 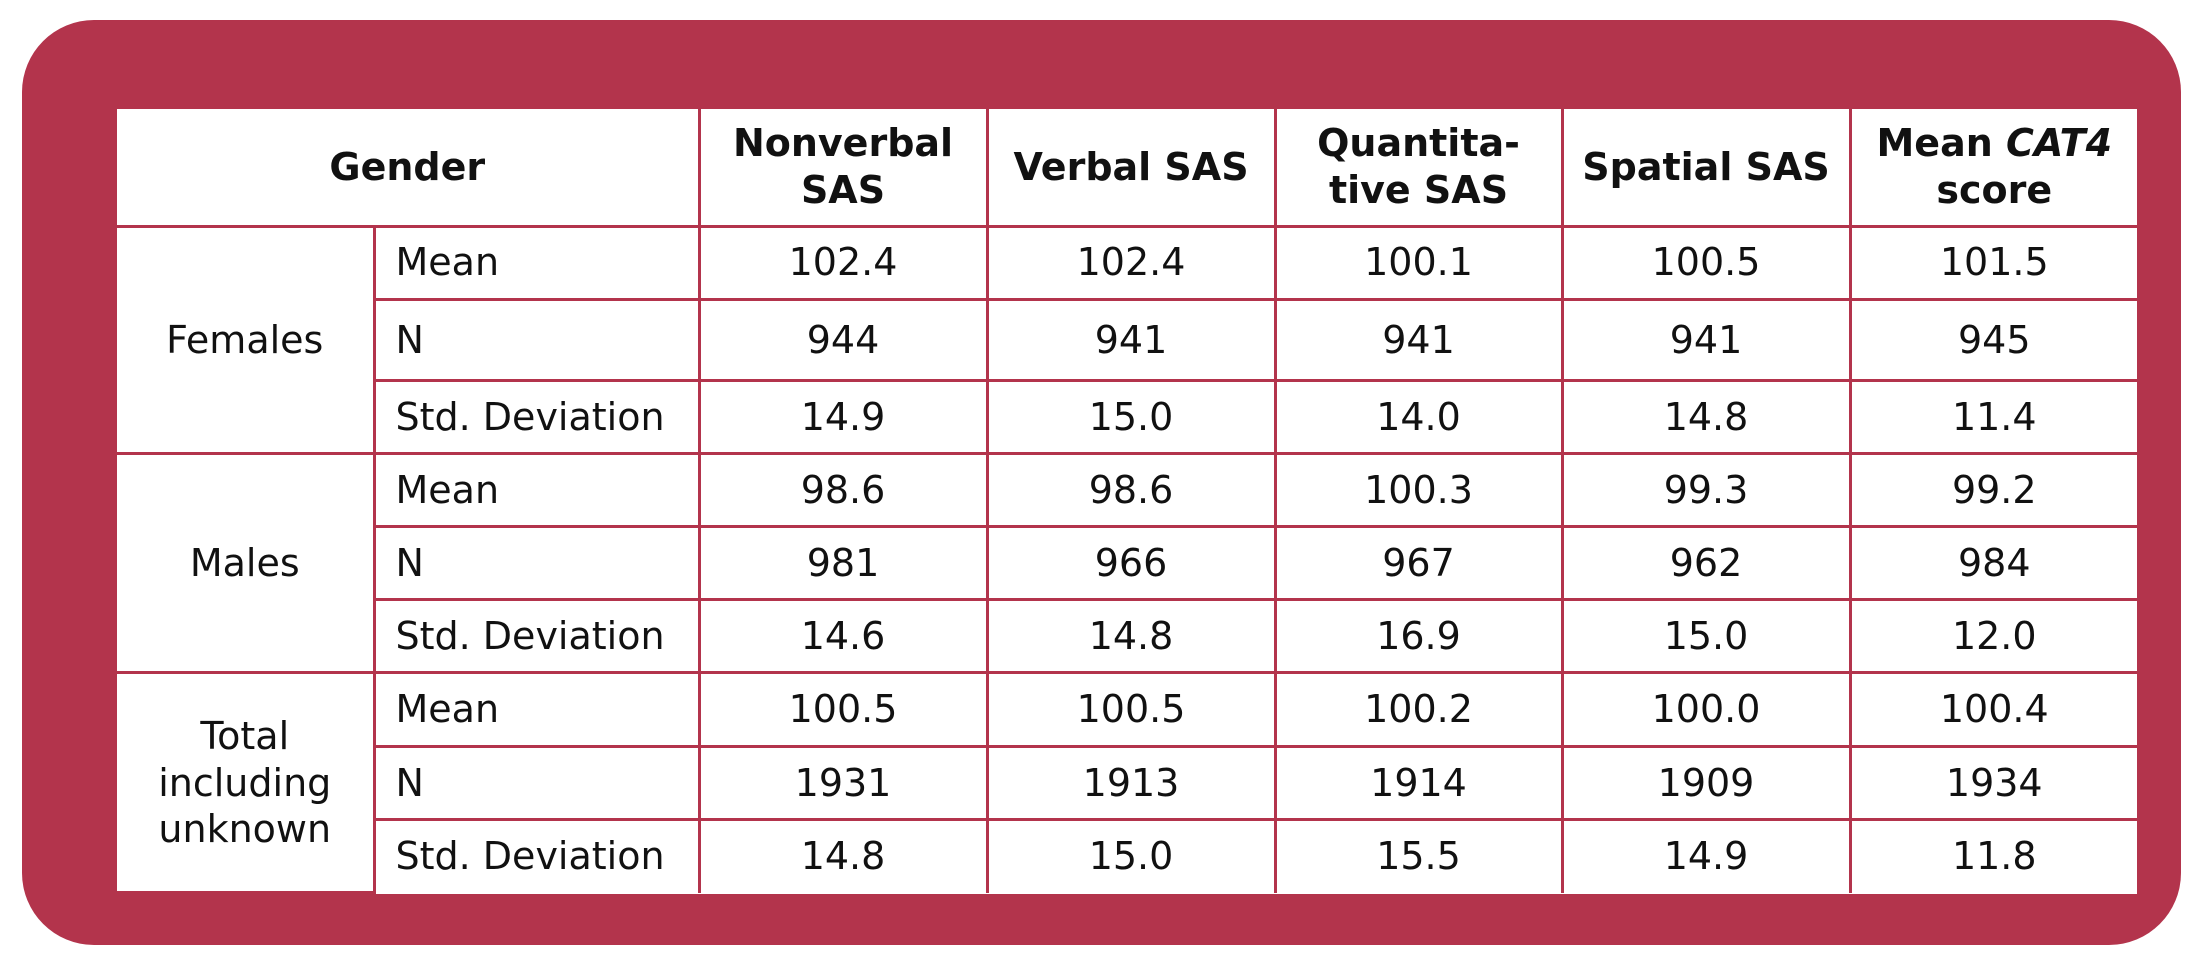 What do you see at coordinates (1993, 636) in the screenshot?
I see `table-cell: 12.0` at bounding box center [1993, 636].